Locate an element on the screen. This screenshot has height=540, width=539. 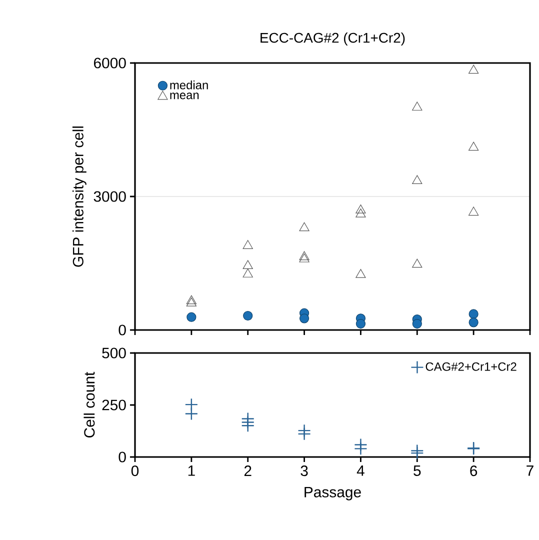
chart-title: ECC-CAG#2 (Cr1+Cr2) is located at coordinates (332, 39).